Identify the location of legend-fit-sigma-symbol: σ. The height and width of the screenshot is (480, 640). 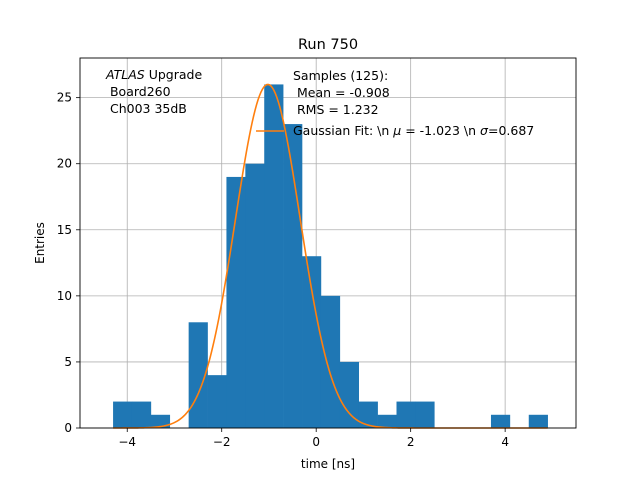
(484, 130).